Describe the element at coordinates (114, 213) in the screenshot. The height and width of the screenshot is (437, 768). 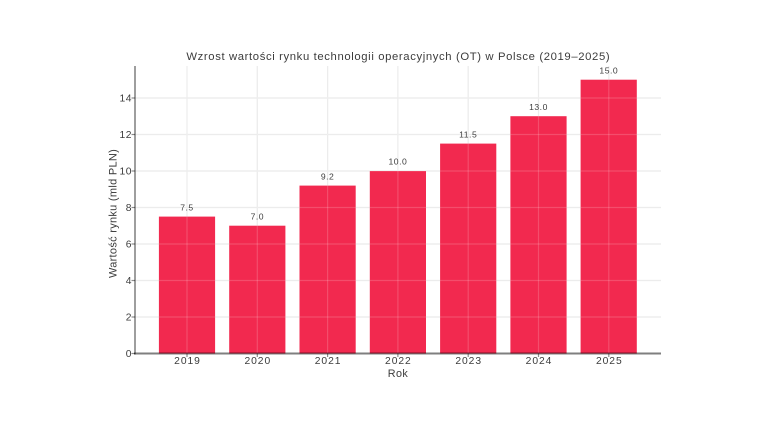
I see `svg-text: Wartość rynku (mld PLN)` at that location.